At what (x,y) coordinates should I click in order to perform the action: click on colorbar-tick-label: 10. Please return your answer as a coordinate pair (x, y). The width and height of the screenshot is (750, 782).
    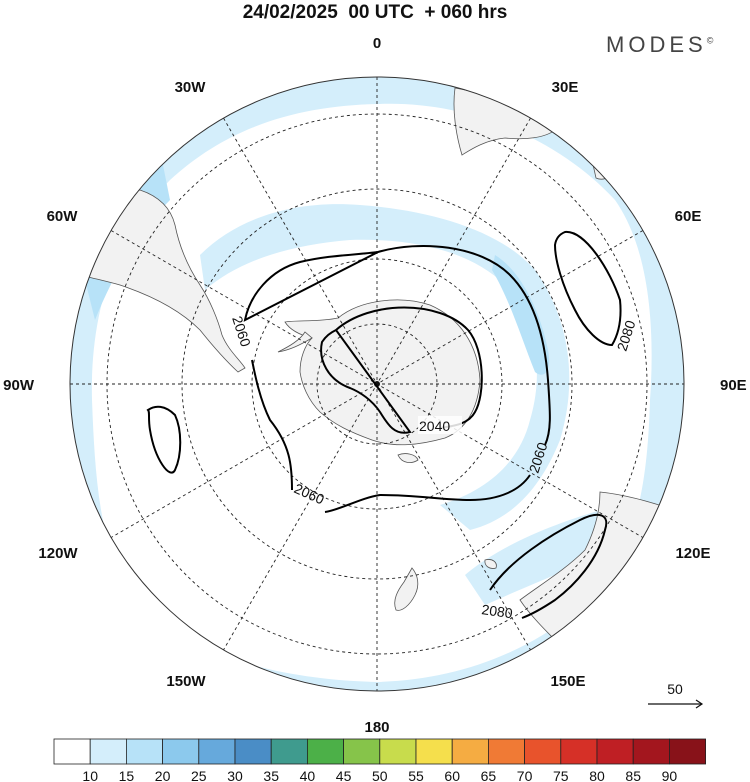
    Looking at the image, I should click on (90, 775).